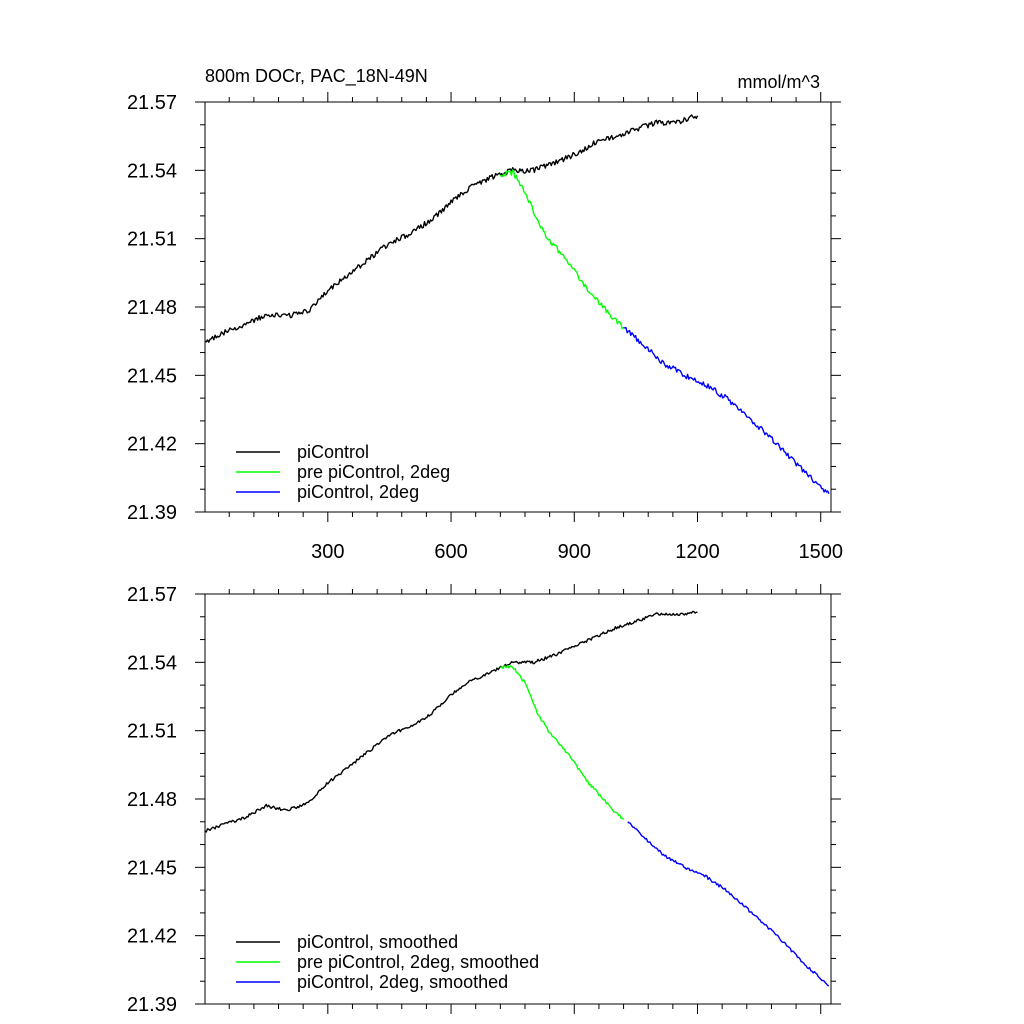 This screenshot has height=1024, width=1024. Describe the element at coordinates (418, 962) in the screenshot. I see `legend-label: pre piControl, 2deg, smoothed` at that location.